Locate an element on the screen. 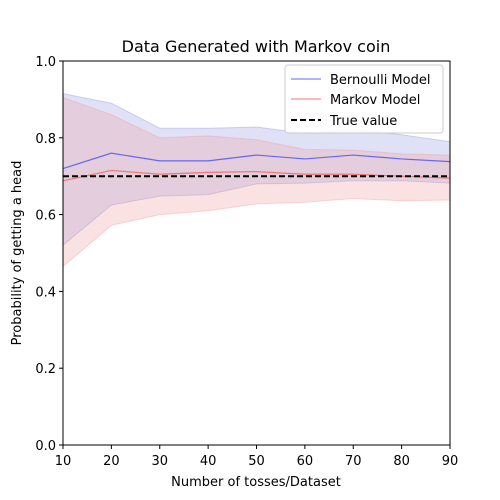 The width and height of the screenshot is (500, 500). legend-box is located at coordinates (364, 99).